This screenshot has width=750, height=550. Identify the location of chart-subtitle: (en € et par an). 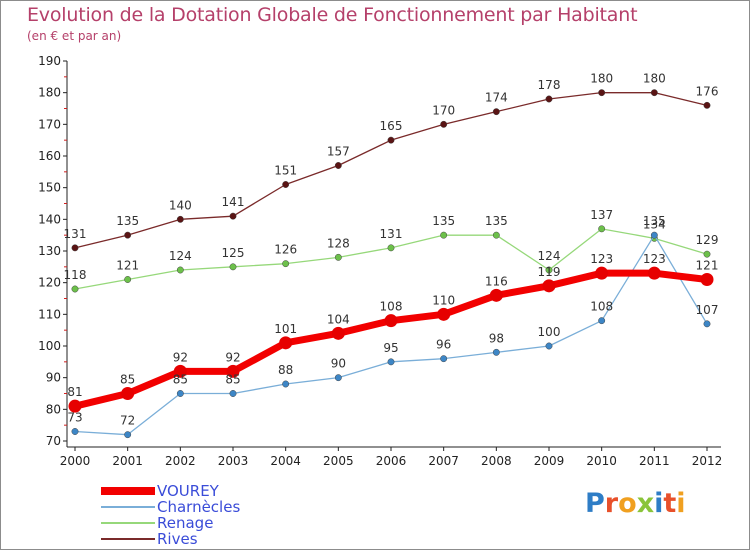
(74, 36).